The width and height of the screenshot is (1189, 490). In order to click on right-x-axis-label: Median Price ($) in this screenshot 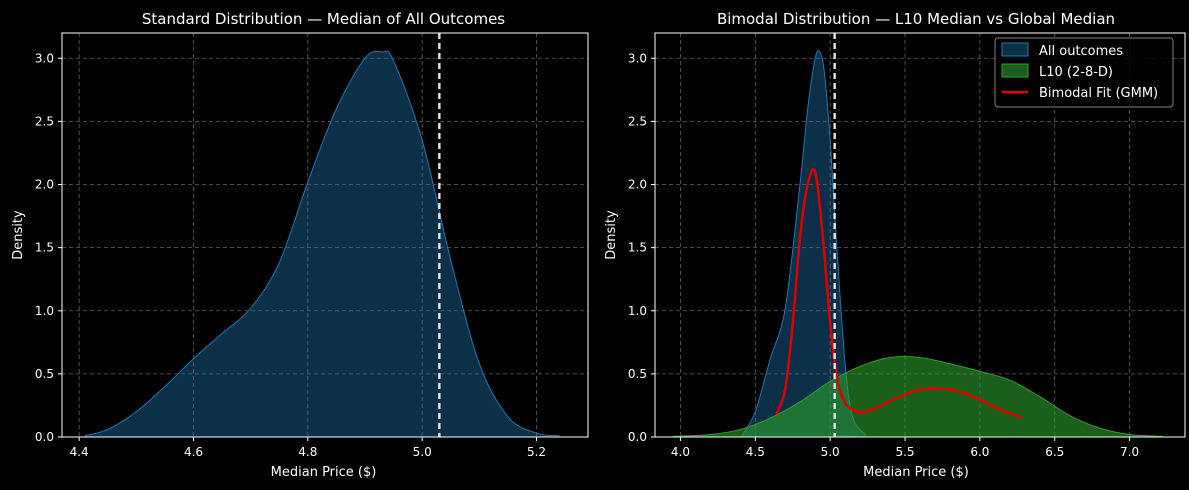, I will do `click(916, 472)`.